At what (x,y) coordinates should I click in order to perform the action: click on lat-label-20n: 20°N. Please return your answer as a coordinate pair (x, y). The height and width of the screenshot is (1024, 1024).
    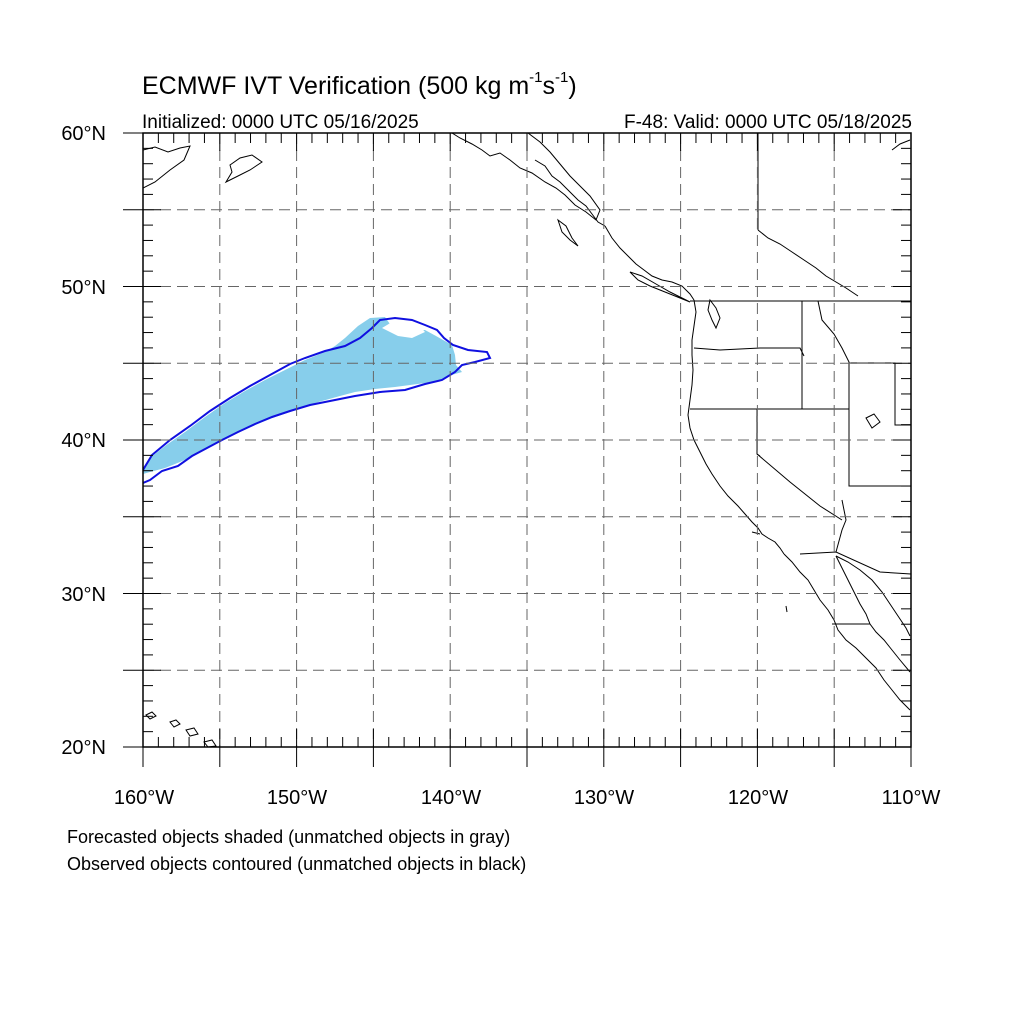
    Looking at the image, I should click on (83, 748).